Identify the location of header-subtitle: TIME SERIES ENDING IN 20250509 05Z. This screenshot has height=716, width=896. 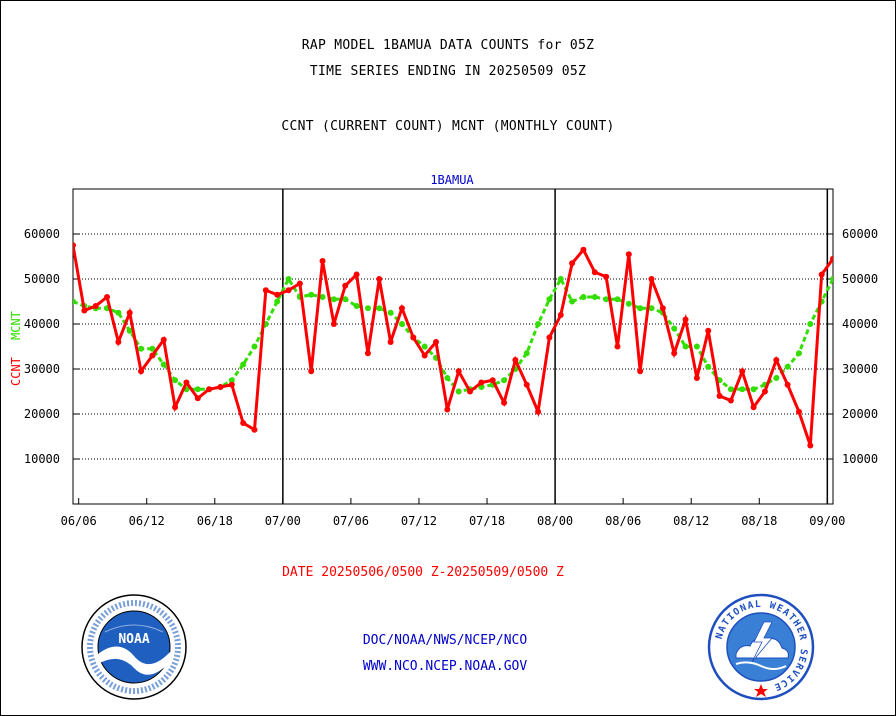
(448, 71).